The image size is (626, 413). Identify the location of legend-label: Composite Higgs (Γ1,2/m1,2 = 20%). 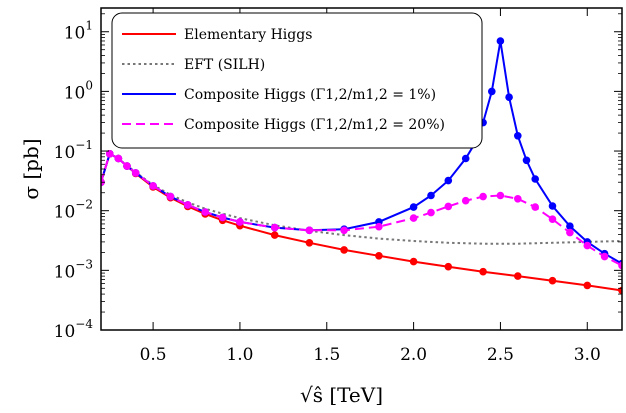
(314, 125).